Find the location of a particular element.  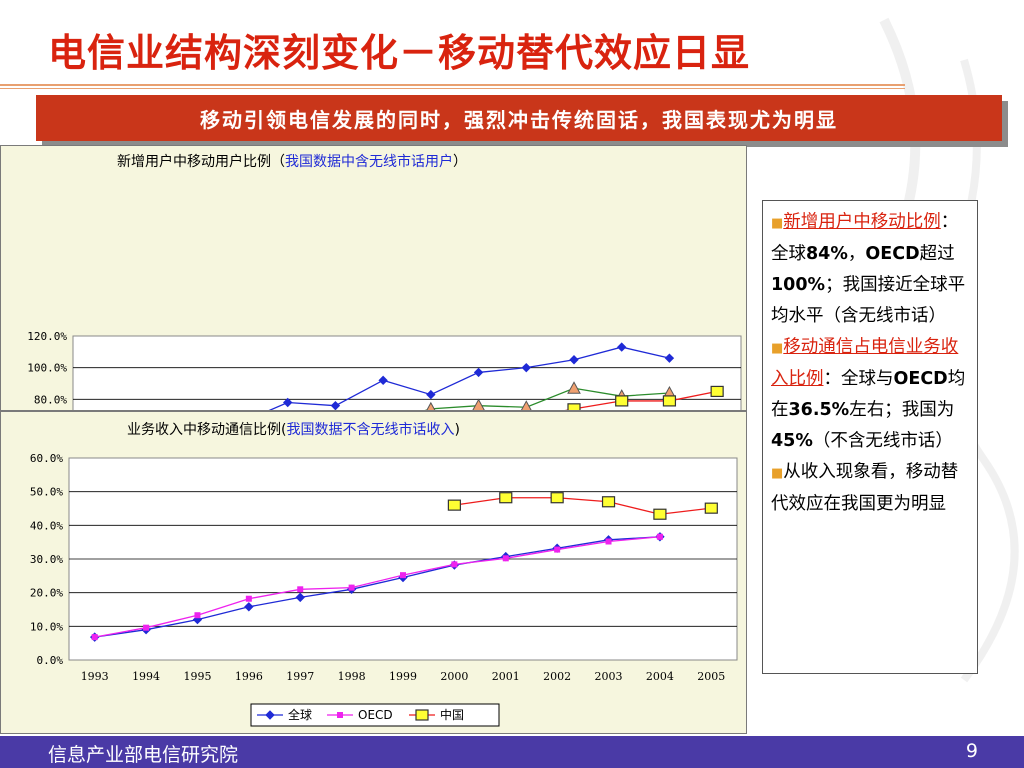

chart1-ytick-label: 100.0% is located at coordinates (47, 368).